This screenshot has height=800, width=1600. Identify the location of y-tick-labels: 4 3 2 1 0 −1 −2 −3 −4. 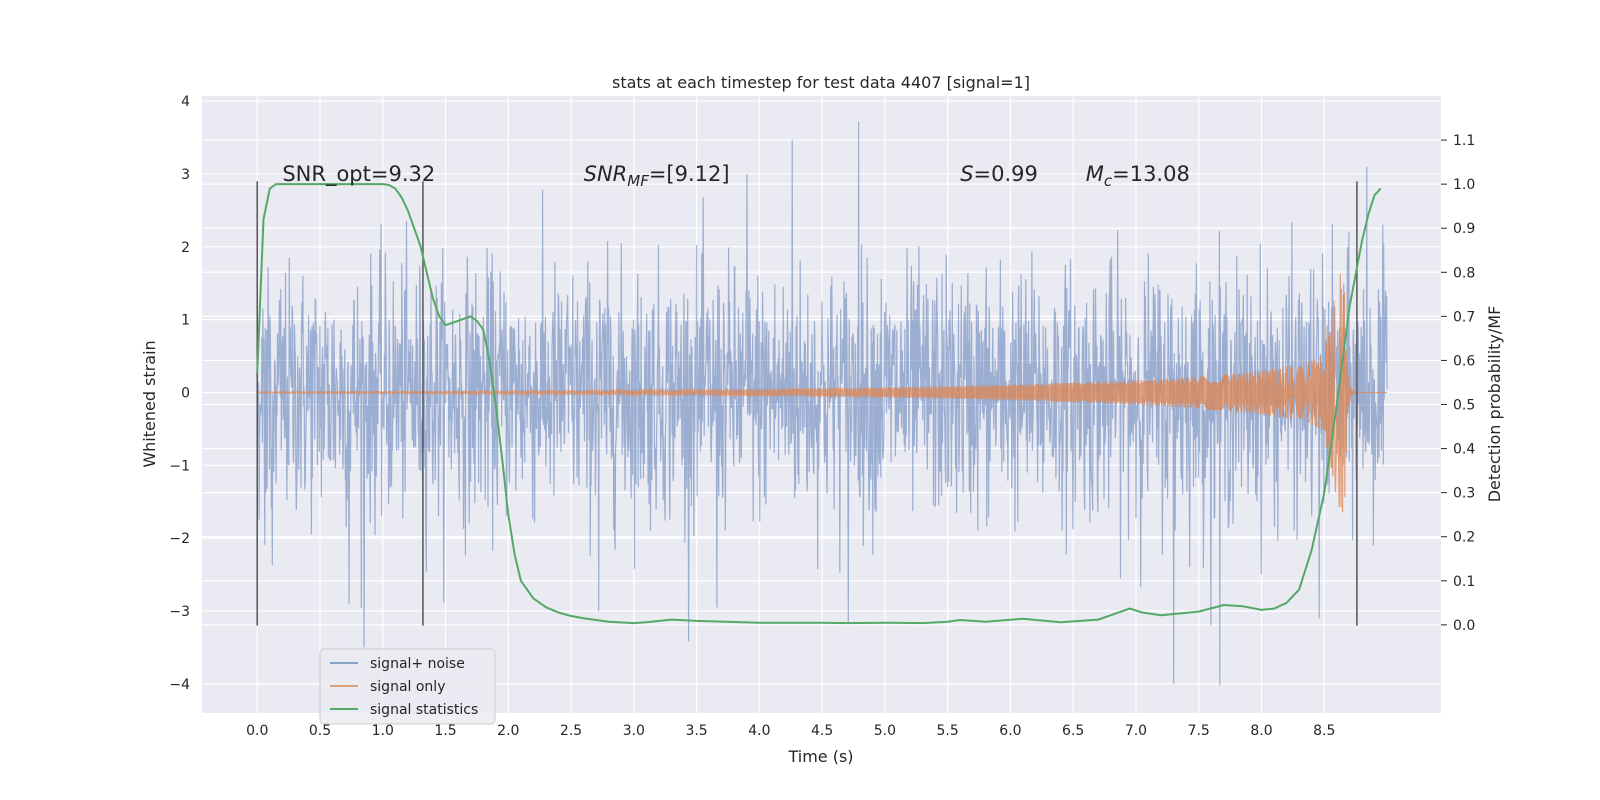
(179, 393).